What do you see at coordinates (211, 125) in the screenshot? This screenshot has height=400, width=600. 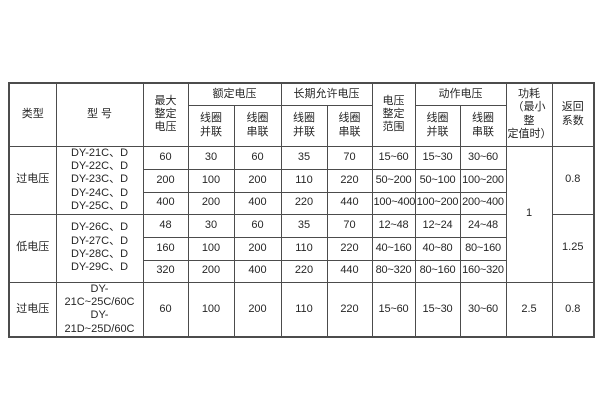 I see `header-rated-coil-parallel: 线圈 并联` at bounding box center [211, 125].